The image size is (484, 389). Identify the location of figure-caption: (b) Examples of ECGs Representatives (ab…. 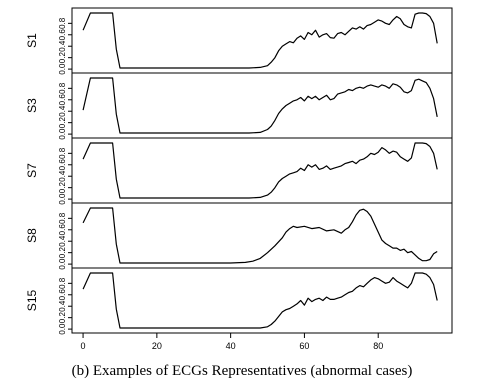
(242, 371).